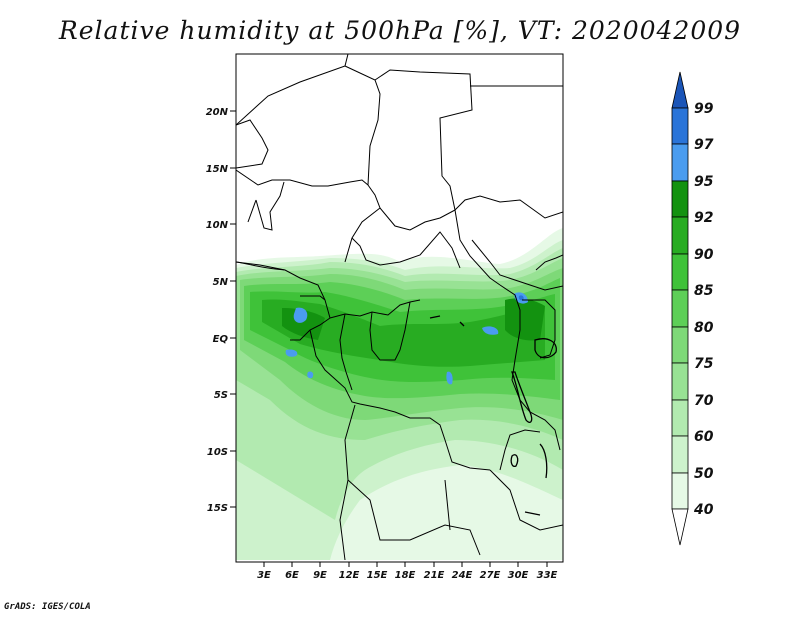 Image resolution: width=800 pixels, height=618 pixels. What do you see at coordinates (217, 169) in the screenshot?
I see `lat-tick-label: 15N` at bounding box center [217, 169].